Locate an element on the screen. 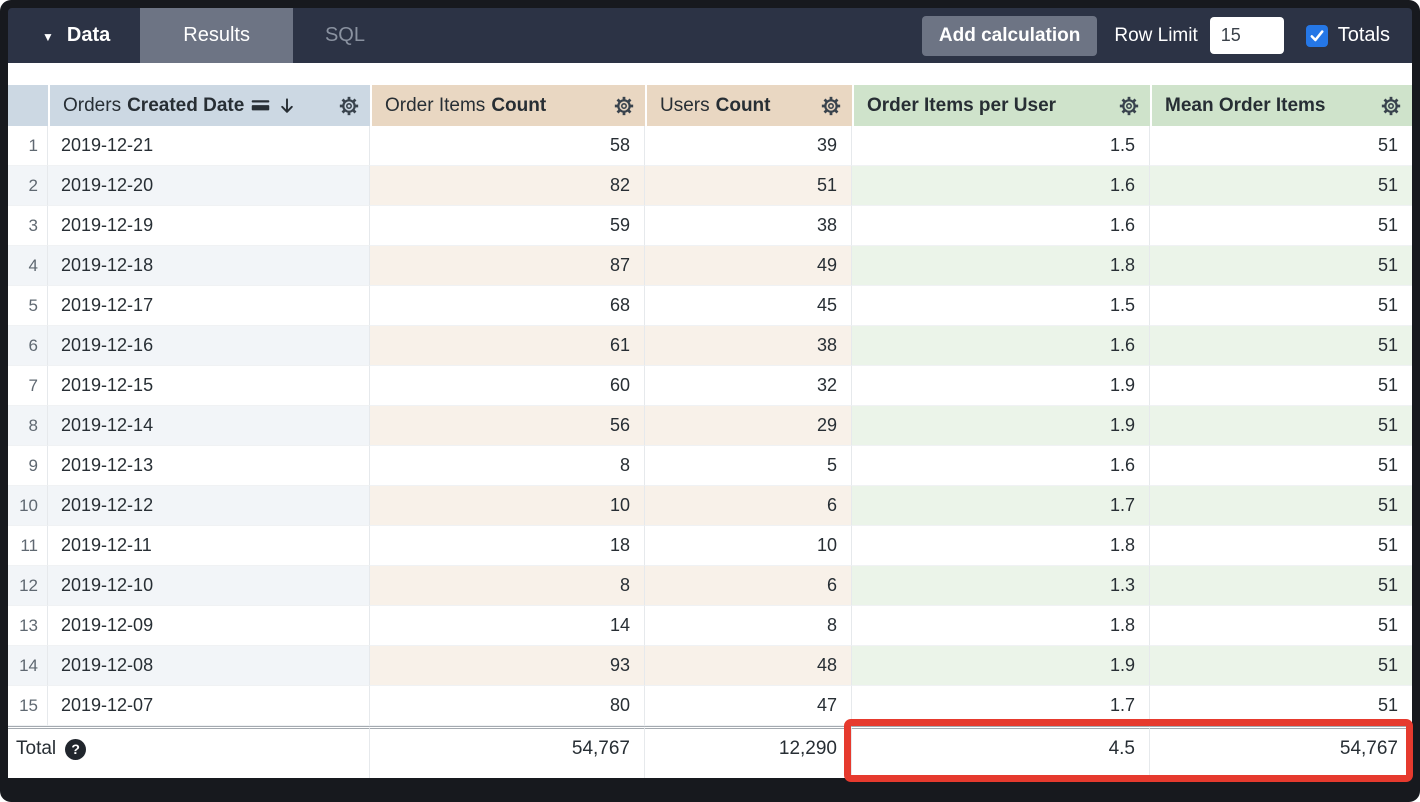 This screenshot has width=1420, height=802. help-icon: ? is located at coordinates (76, 749).